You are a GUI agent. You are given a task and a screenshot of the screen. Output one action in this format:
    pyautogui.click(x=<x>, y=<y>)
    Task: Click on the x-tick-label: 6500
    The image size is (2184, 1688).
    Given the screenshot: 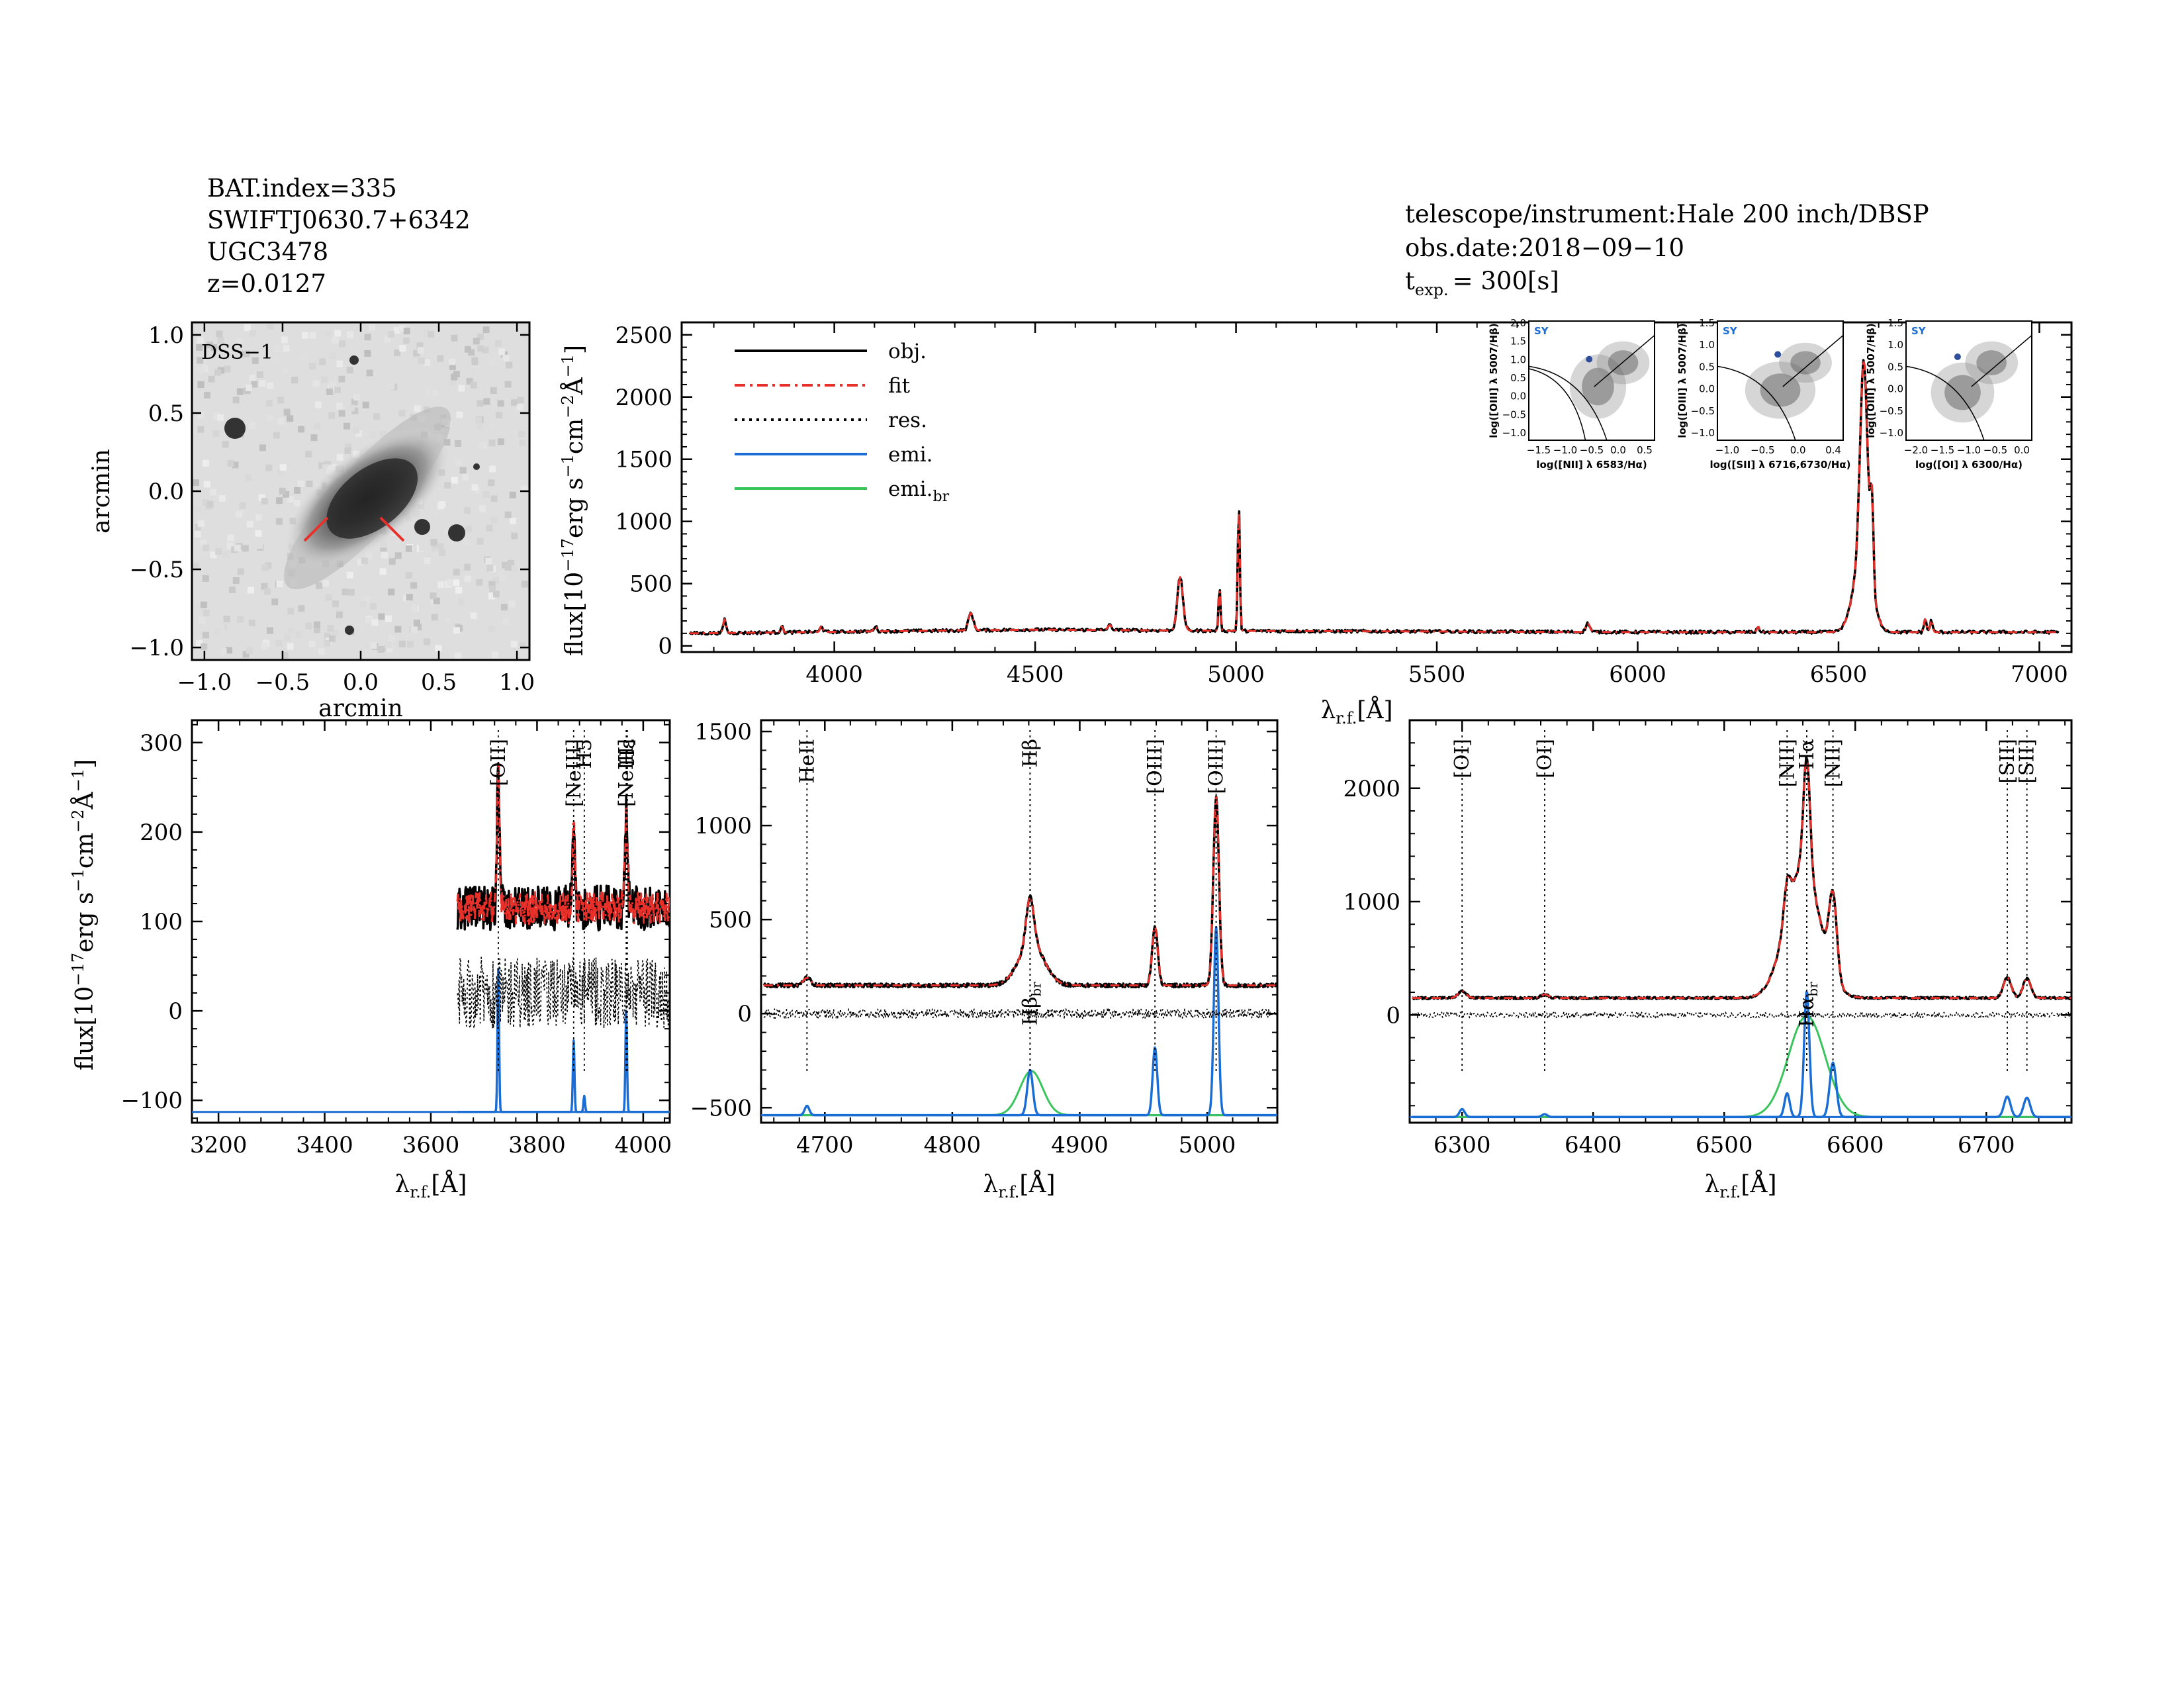 What is the action you would take?
    pyautogui.click(x=1724, y=1145)
    